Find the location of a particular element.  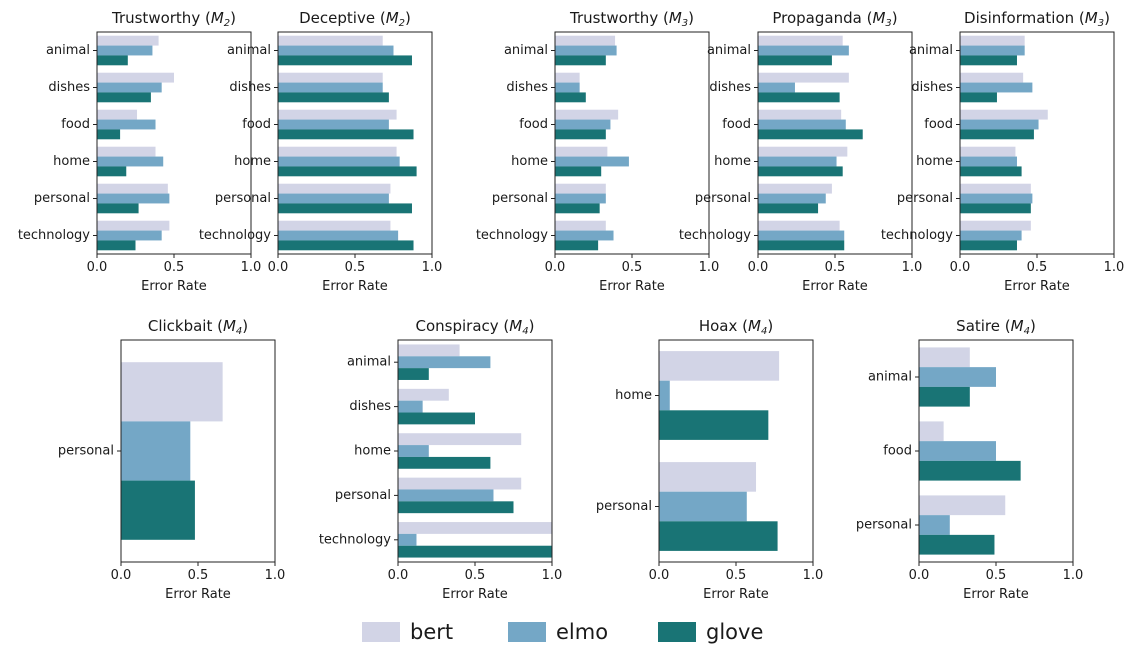

chart-2-ytick-label-technology: technology is located at coordinates (235, 235).